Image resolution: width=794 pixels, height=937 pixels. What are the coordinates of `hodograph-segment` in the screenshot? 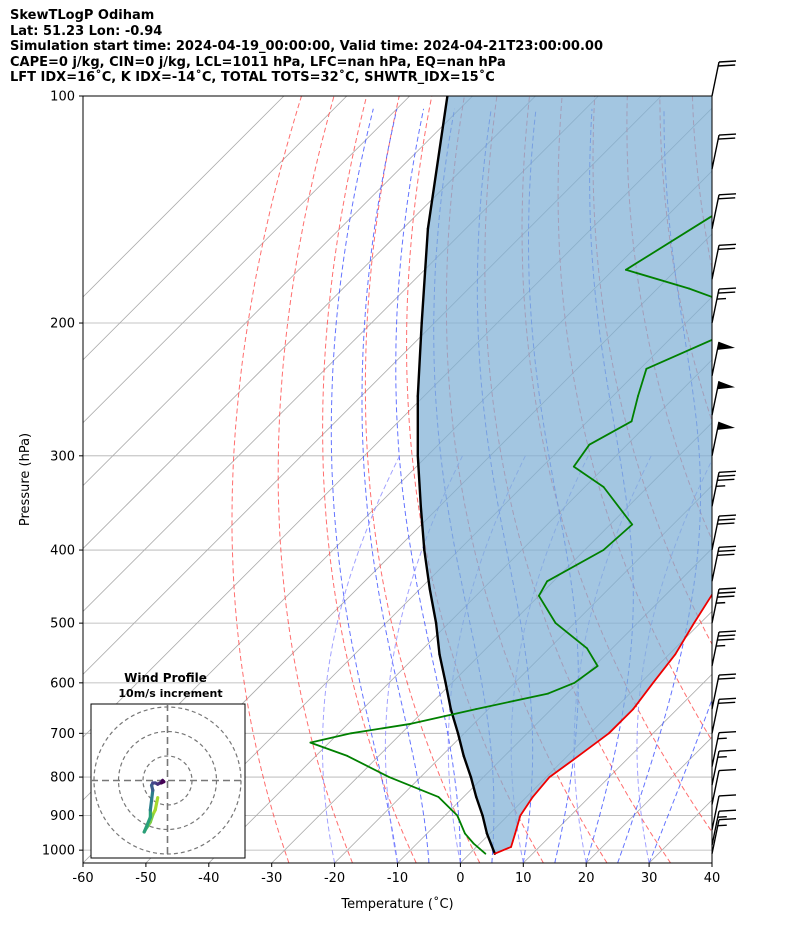 It's located at (156, 804).